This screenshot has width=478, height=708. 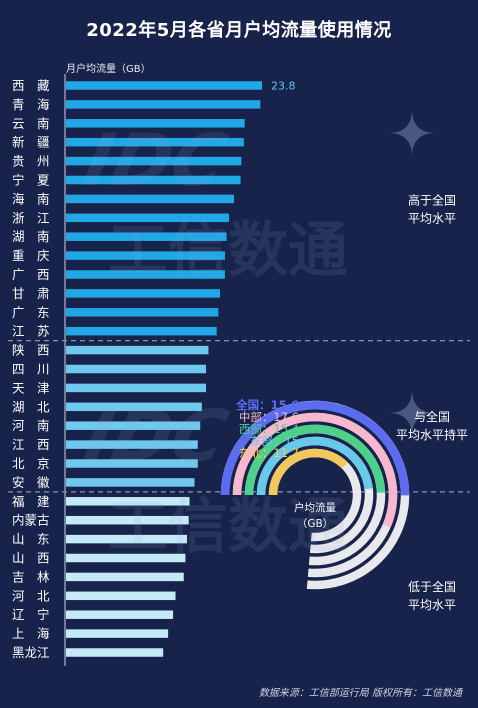 I want to click on ring-label-0: 全国：15.6, so click(x=267, y=405).